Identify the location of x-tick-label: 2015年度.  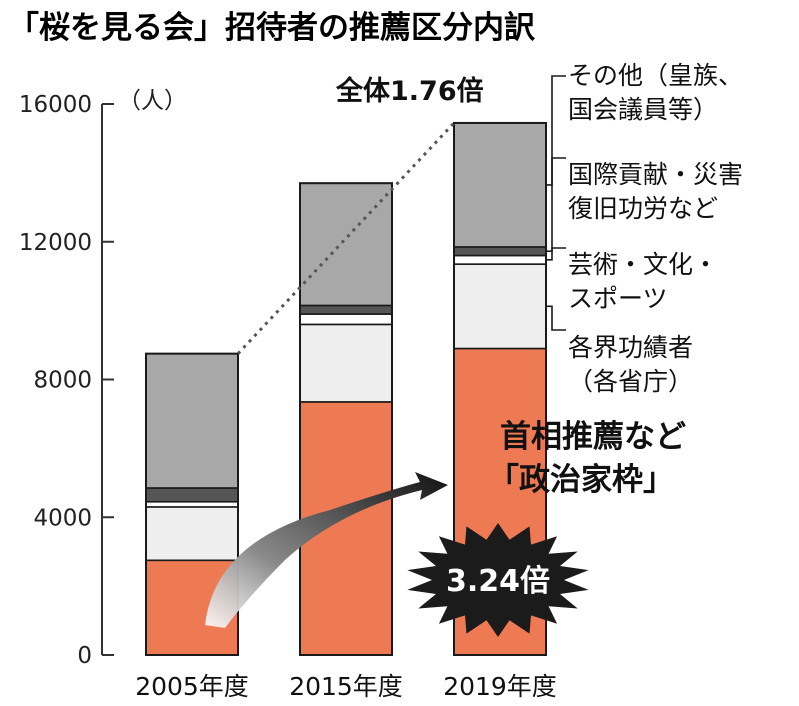
(346, 686).